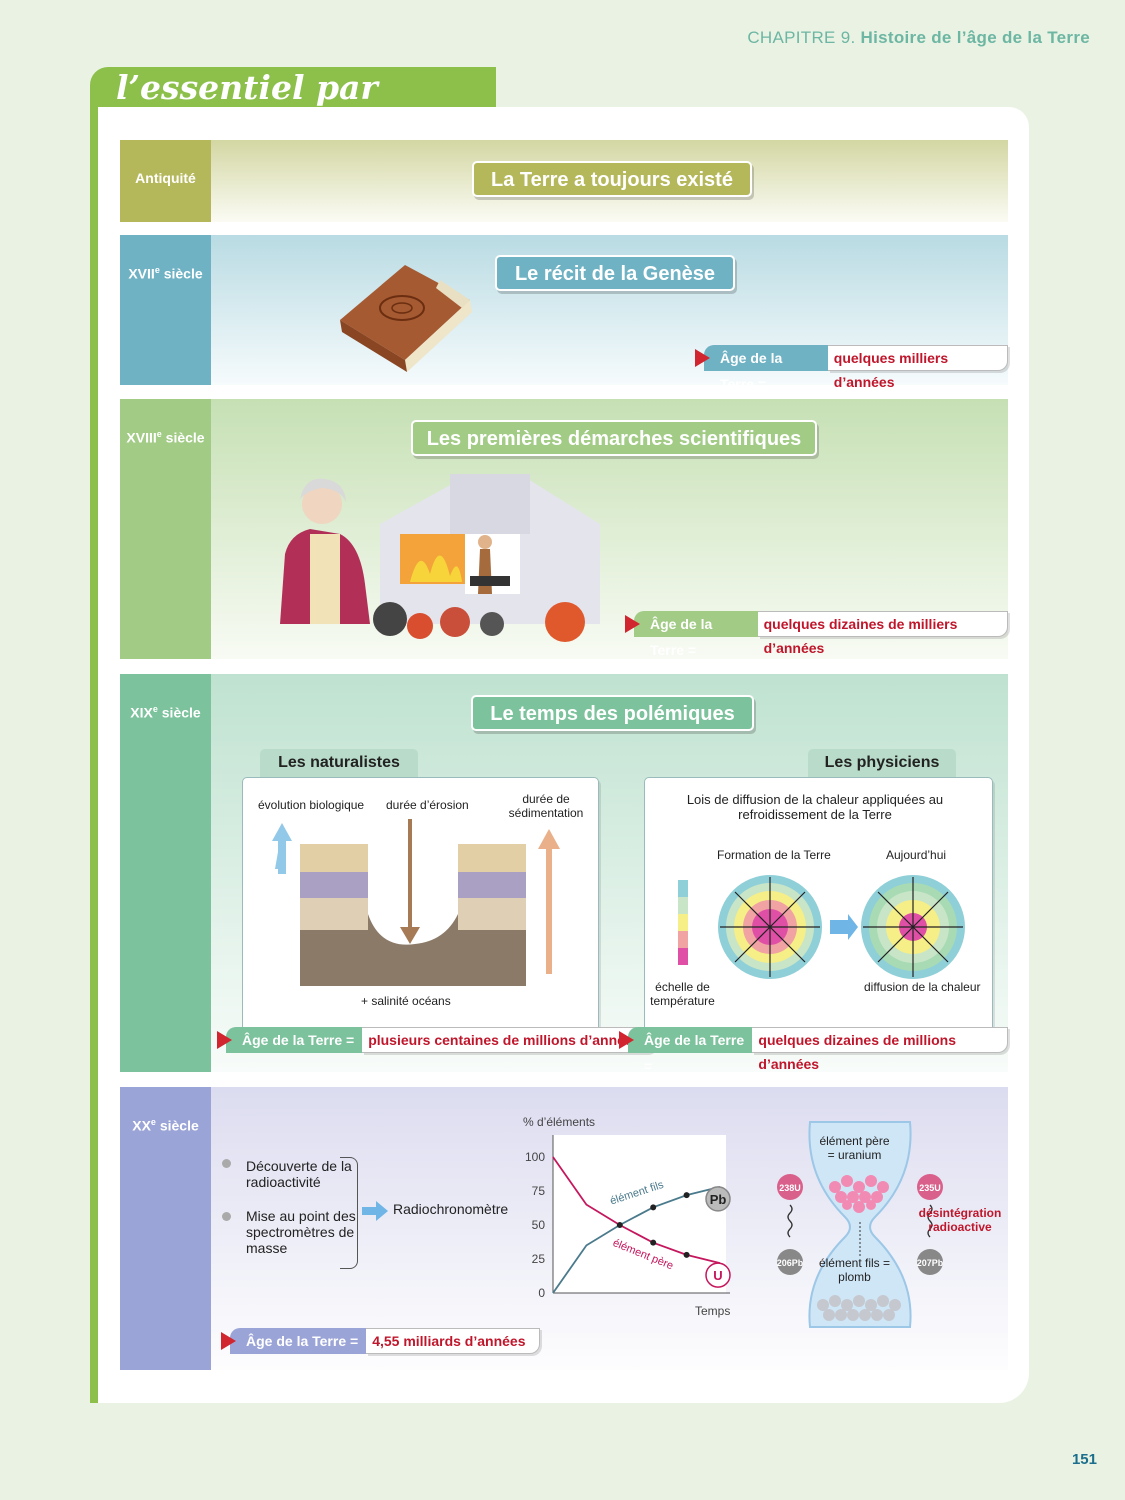 This screenshot has height=1500, width=1125. Describe the element at coordinates (922, 987) in the screenshot. I see `diffusion-label: diffusion de la chaleur` at that location.